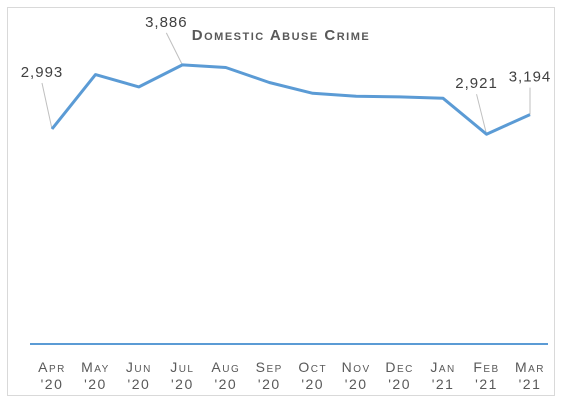 This screenshot has height=403, width=562. Describe the element at coordinates (269, 375) in the screenshot. I see `x-tick-label-5: Sep '20` at that location.